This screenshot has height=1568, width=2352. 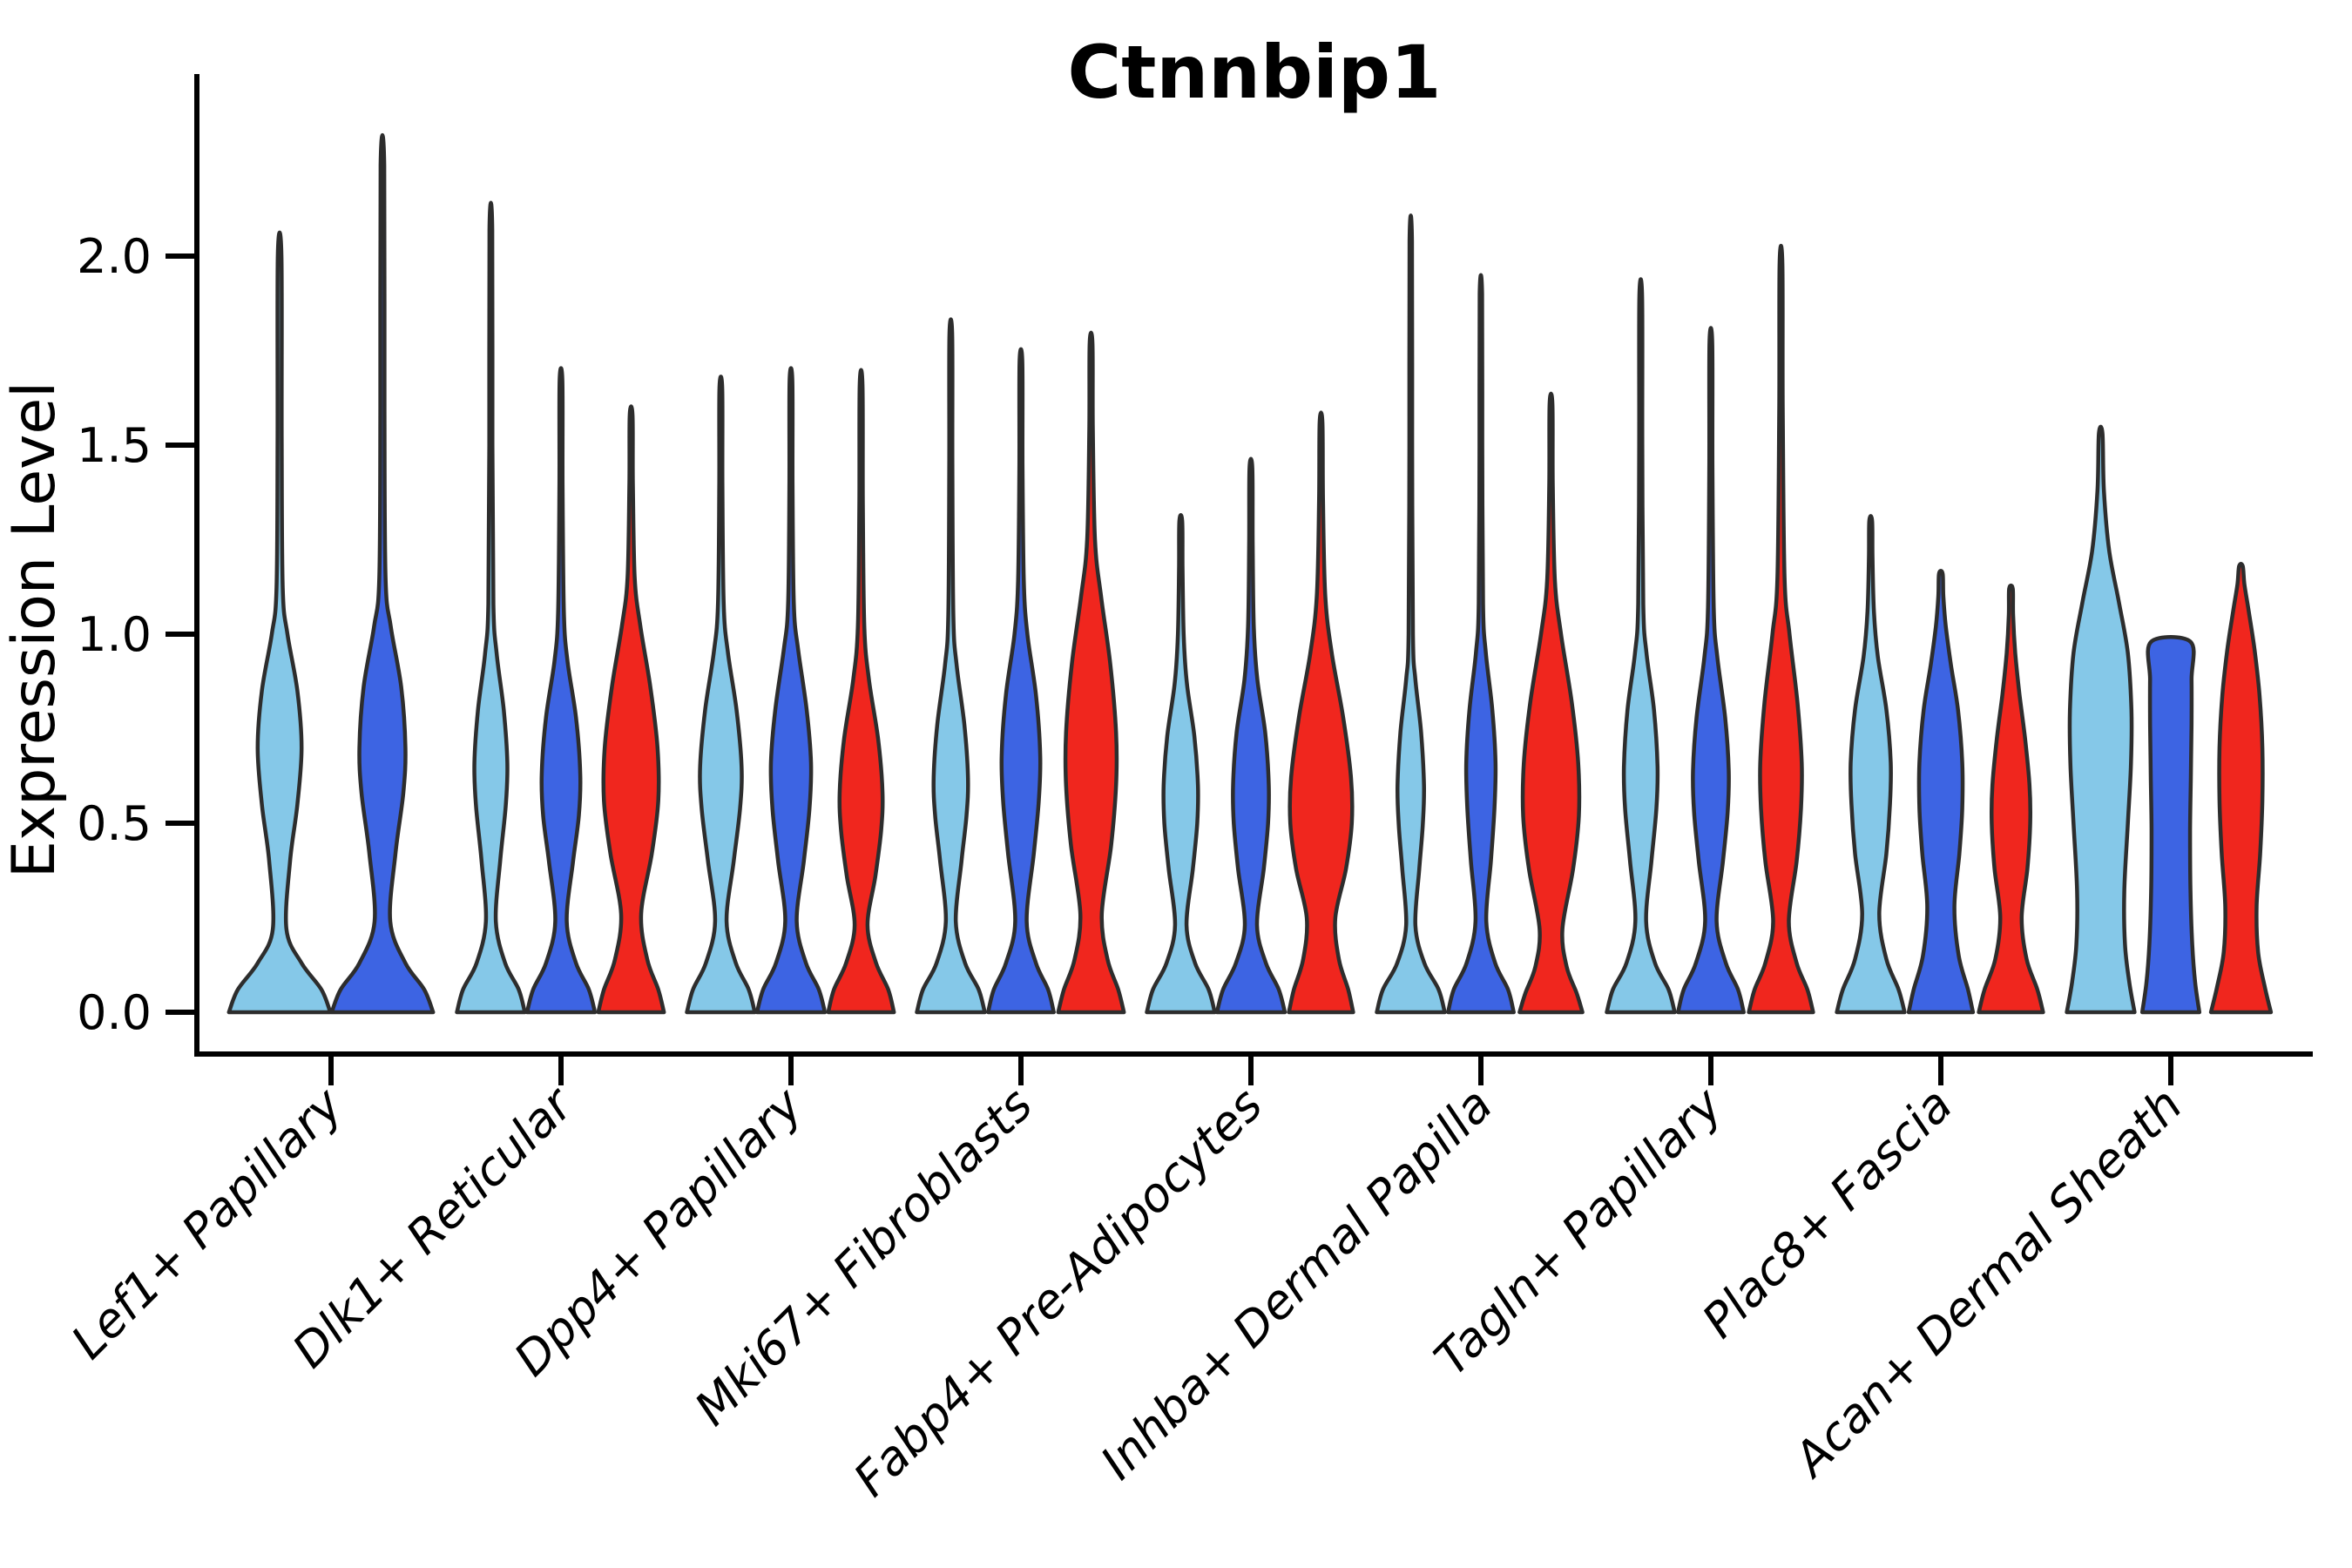 What do you see at coordinates (1987, 1283) in the screenshot?
I see `x-tick-label: Acan+ Dermal Sheath` at bounding box center [1987, 1283].